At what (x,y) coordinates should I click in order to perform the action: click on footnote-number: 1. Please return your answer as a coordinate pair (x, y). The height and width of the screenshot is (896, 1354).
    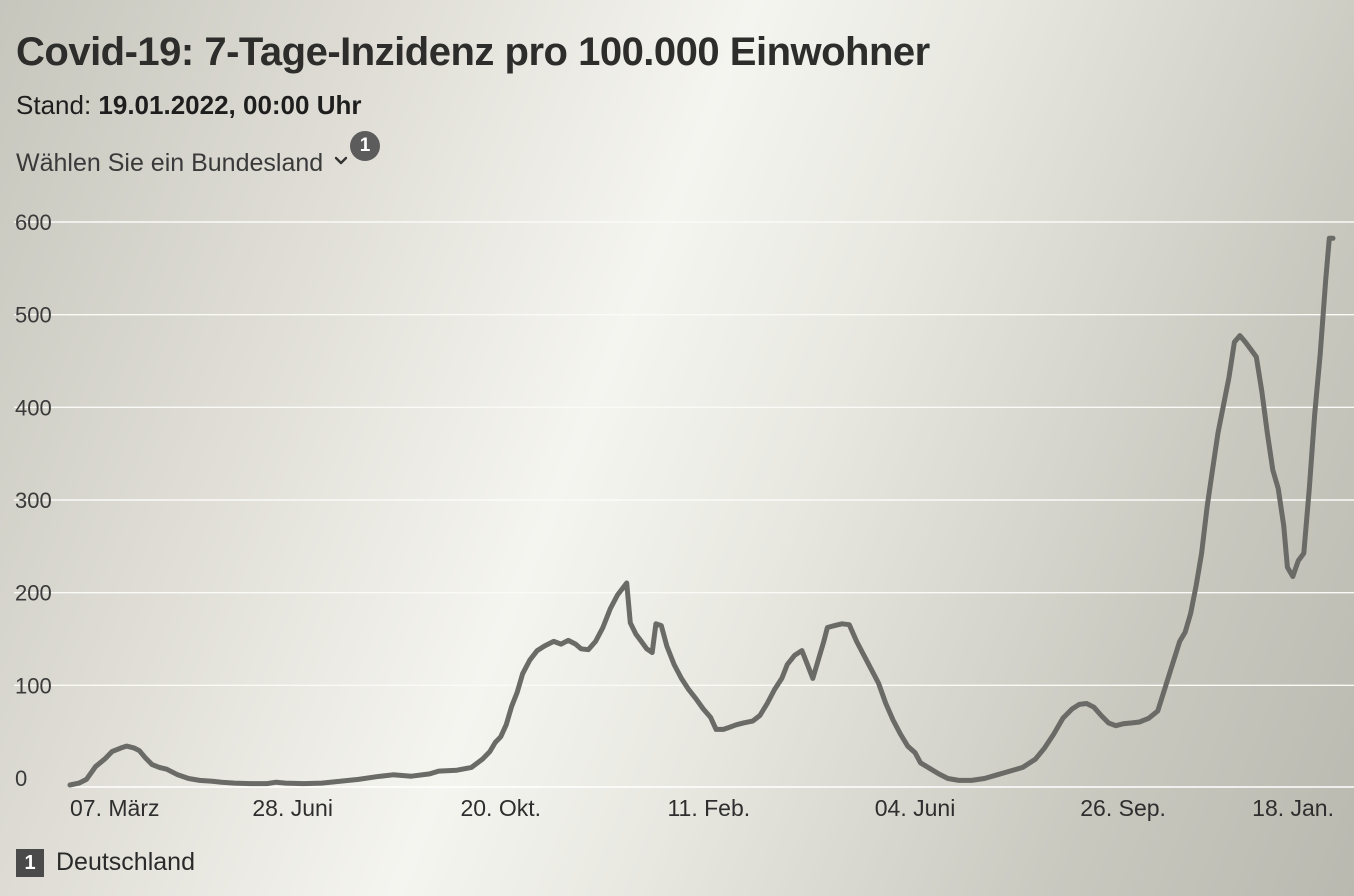
    Looking at the image, I should click on (30, 862).